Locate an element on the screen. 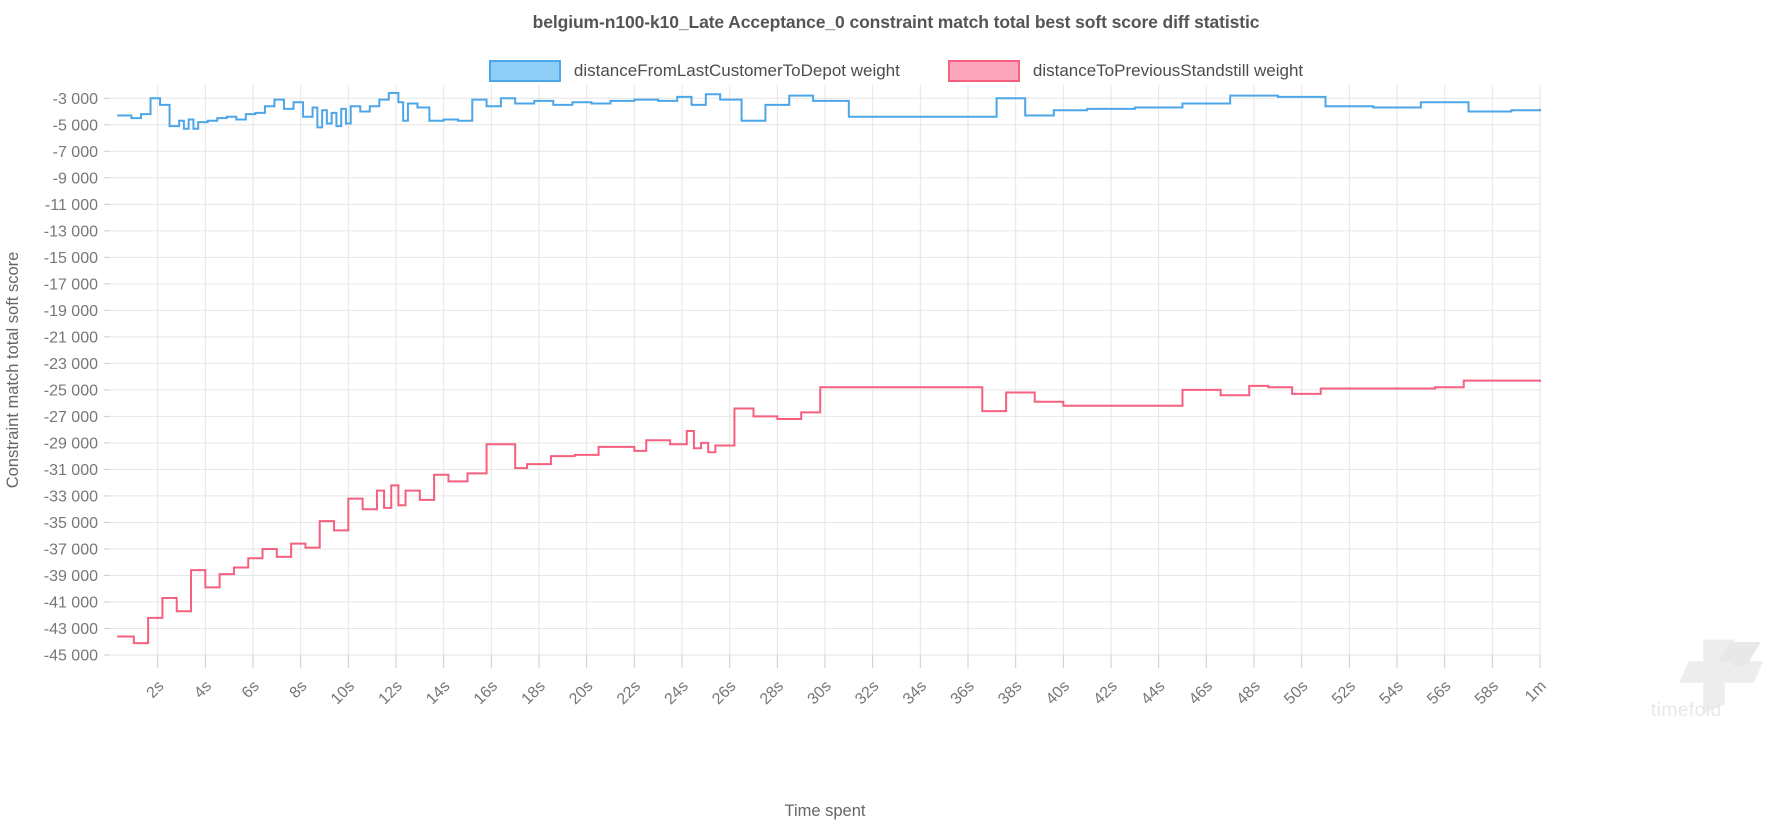 This screenshot has height=832, width=1792. y-tick-label: -31 000 is located at coordinates (71, 470).